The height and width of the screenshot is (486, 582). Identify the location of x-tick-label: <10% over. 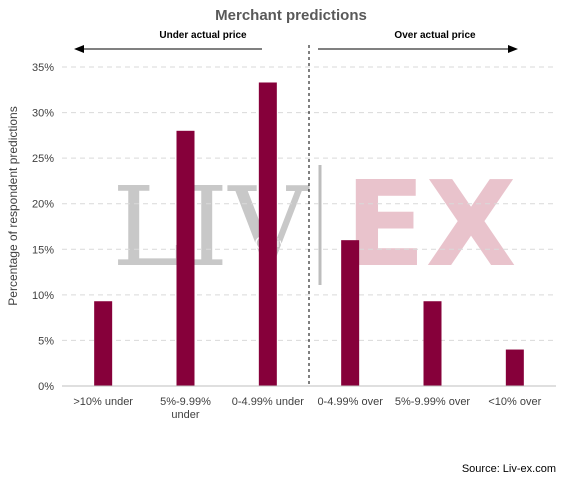
(514, 402).